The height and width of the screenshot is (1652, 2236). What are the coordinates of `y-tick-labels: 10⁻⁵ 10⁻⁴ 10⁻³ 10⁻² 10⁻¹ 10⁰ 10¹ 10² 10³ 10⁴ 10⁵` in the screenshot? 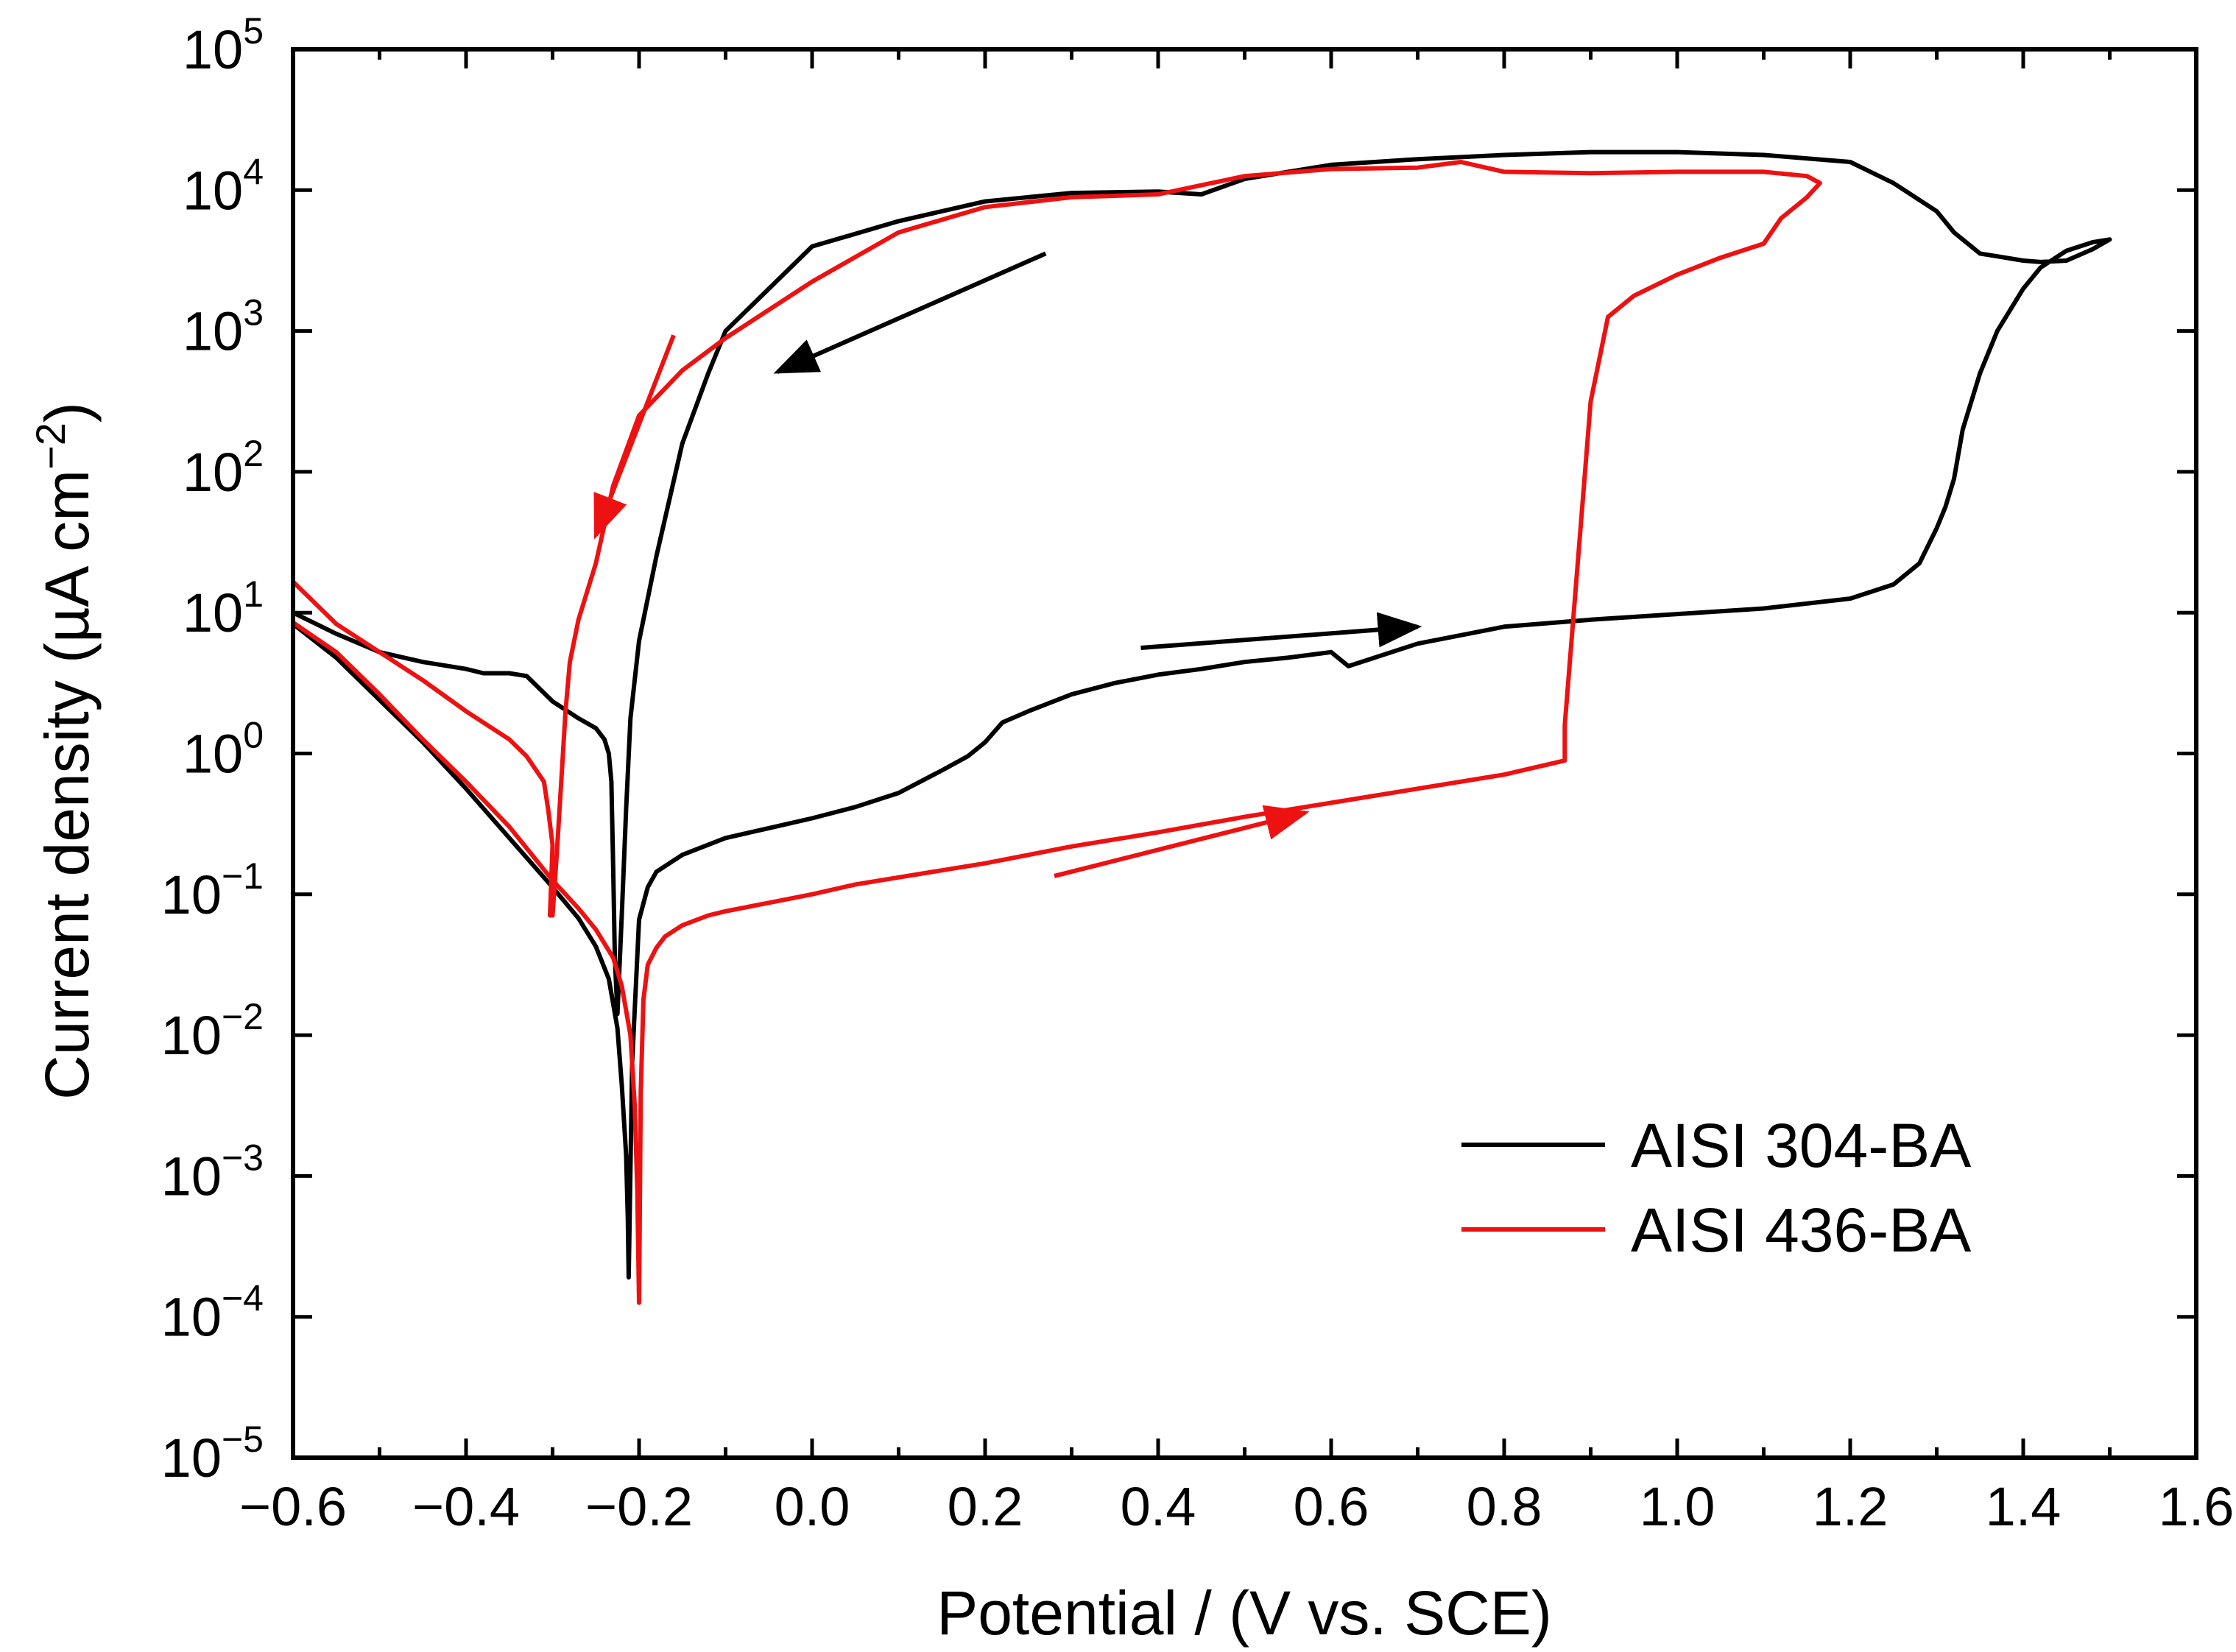 It's located at (212, 749).